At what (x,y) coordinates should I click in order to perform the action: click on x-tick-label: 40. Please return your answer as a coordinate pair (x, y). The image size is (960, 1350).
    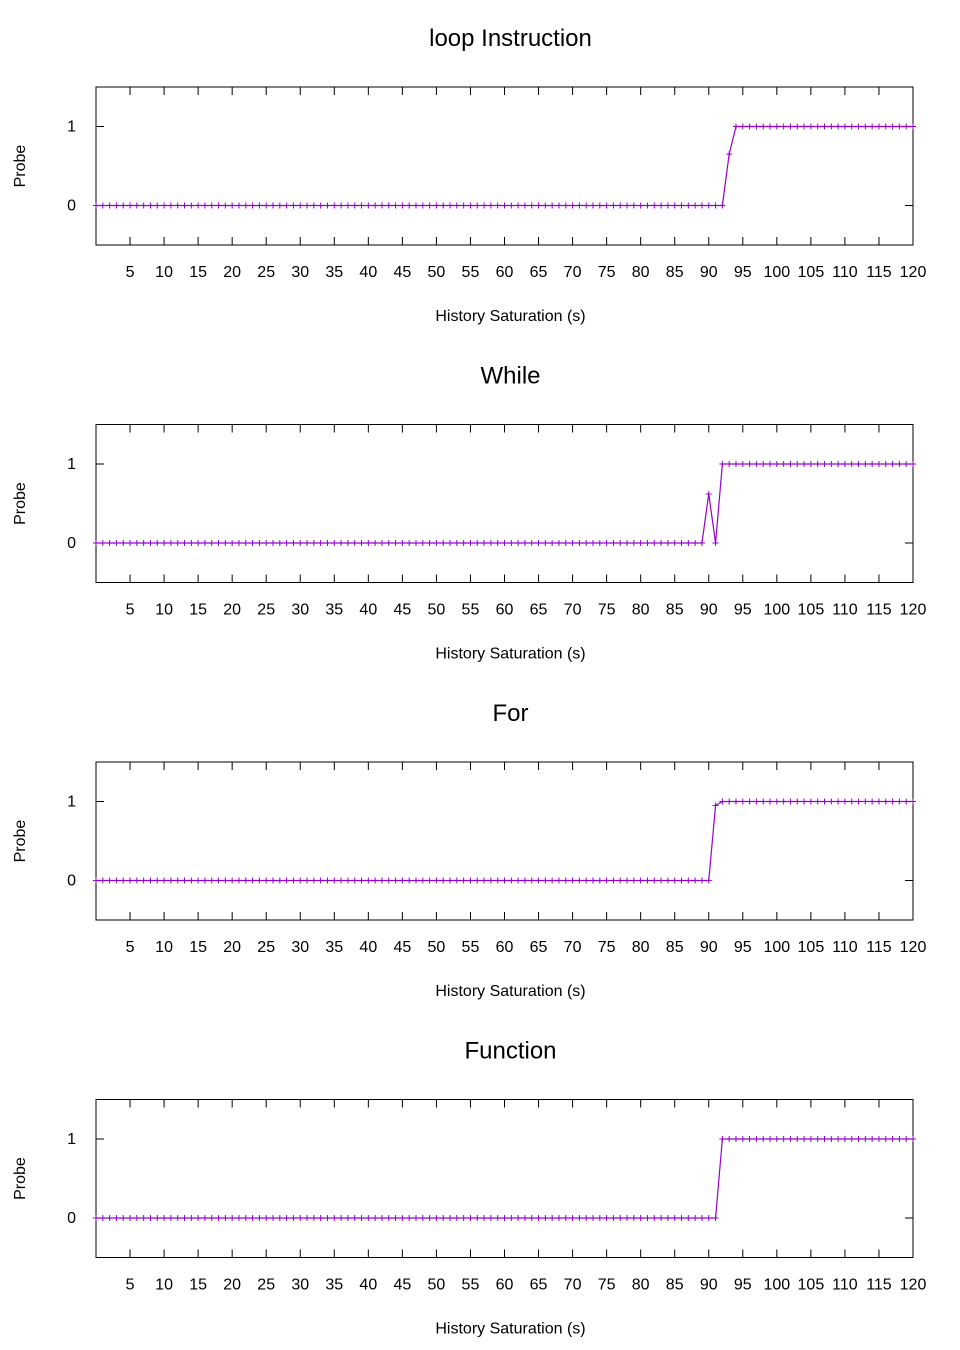
    Looking at the image, I should click on (368, 947).